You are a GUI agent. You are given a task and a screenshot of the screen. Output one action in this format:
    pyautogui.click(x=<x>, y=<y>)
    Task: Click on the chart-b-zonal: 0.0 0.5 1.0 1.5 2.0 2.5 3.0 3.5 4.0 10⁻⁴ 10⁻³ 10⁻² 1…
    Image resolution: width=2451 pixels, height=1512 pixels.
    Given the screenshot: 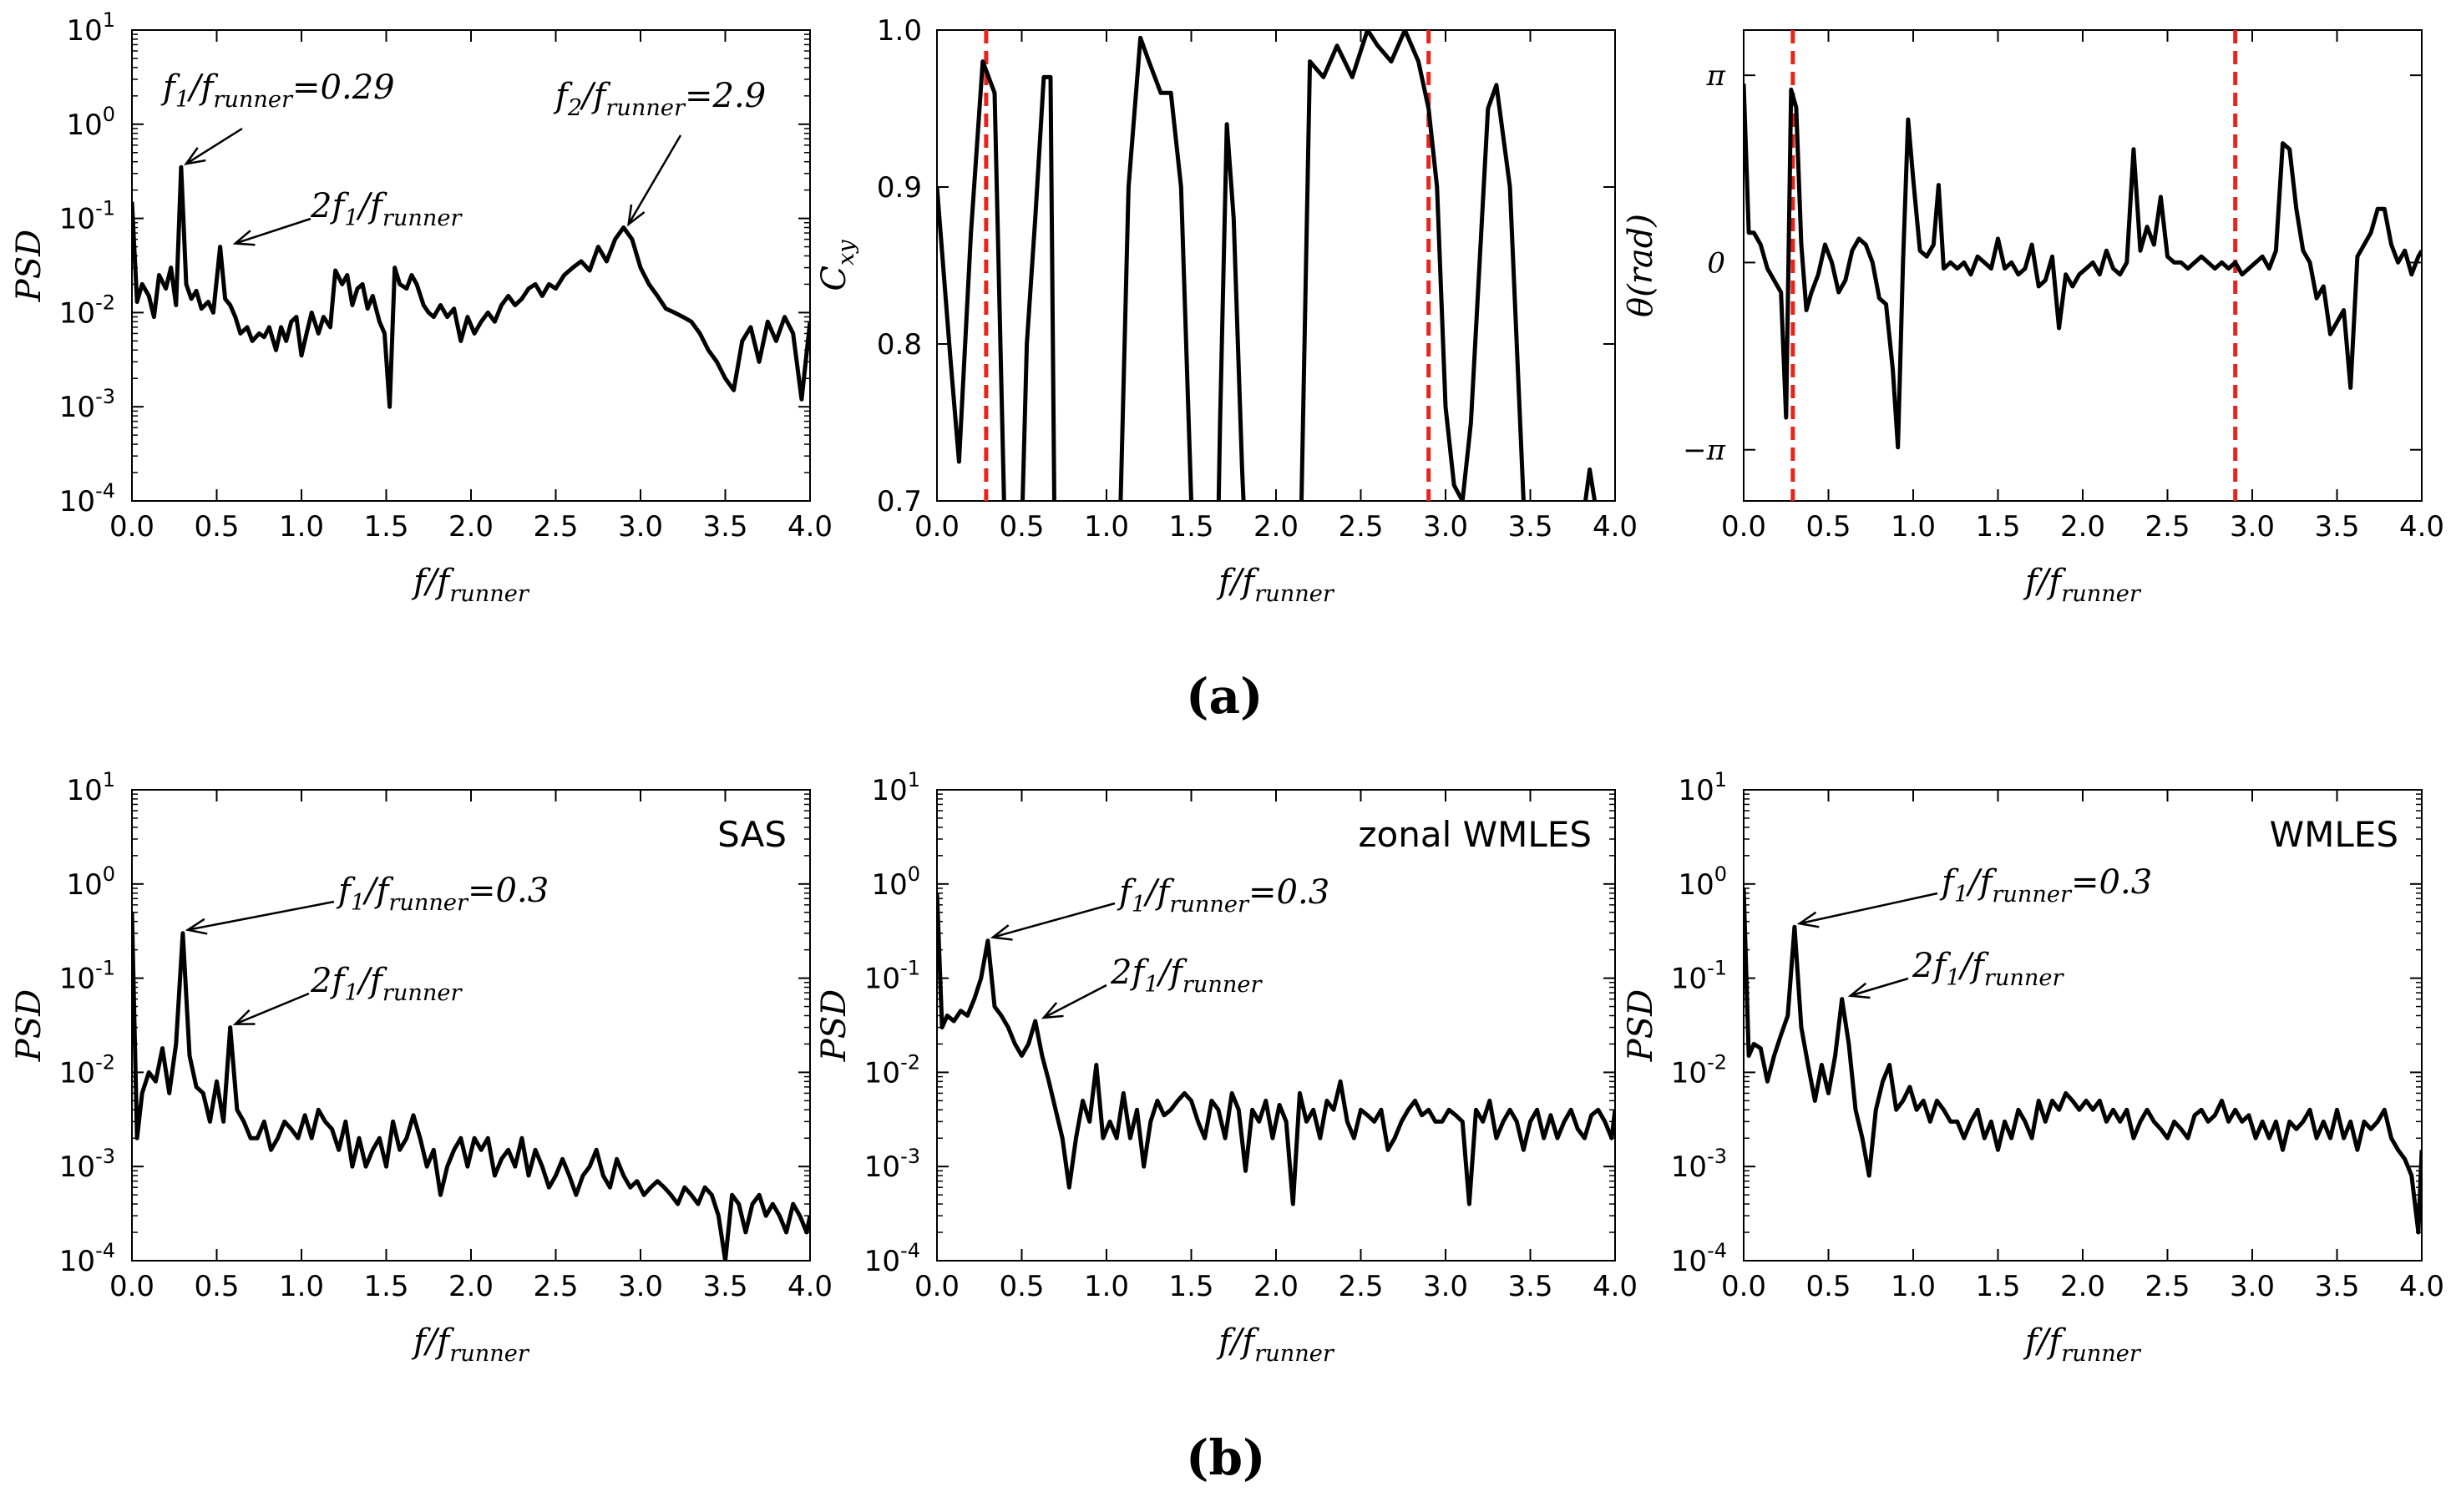 What is the action you would take?
    pyautogui.click(x=1226, y=1068)
    